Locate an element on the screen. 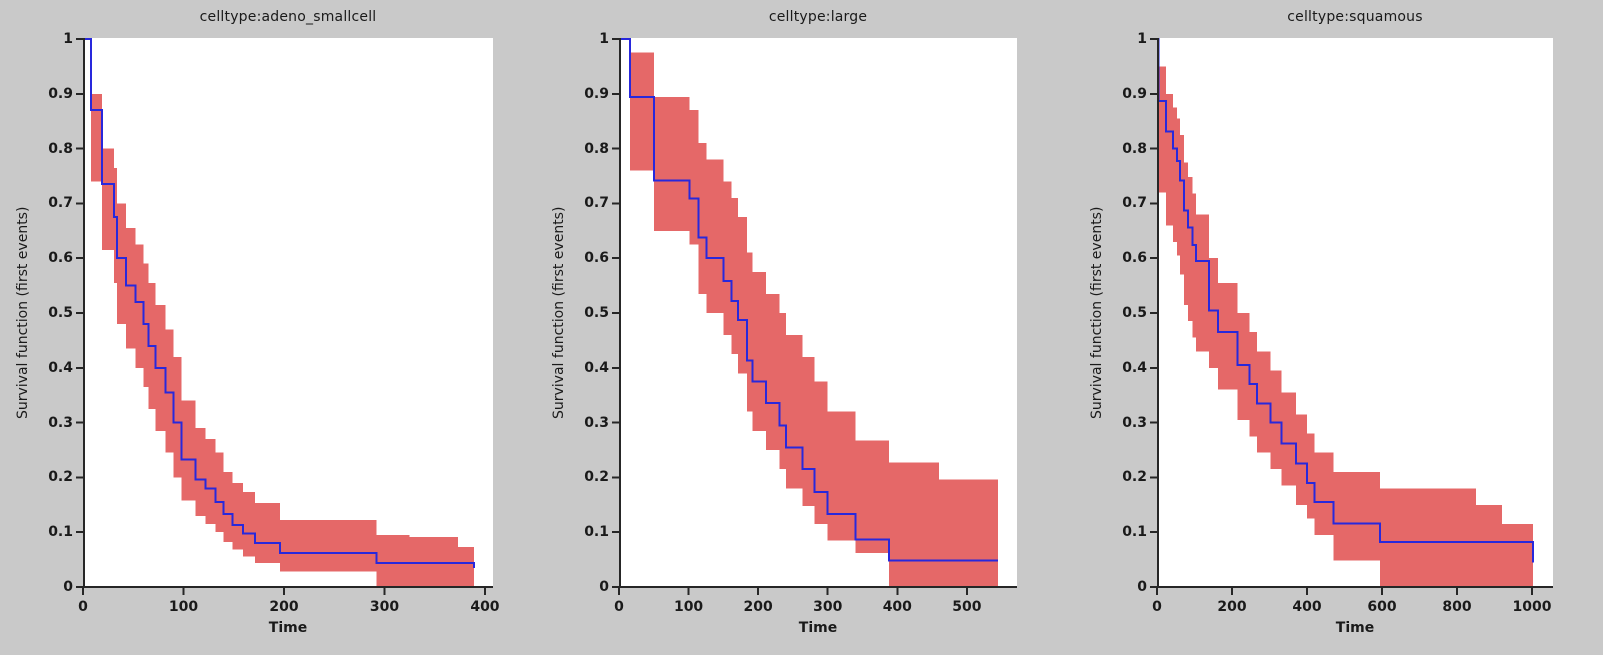  x-tick-label: 800 is located at coordinates (1457, 607).